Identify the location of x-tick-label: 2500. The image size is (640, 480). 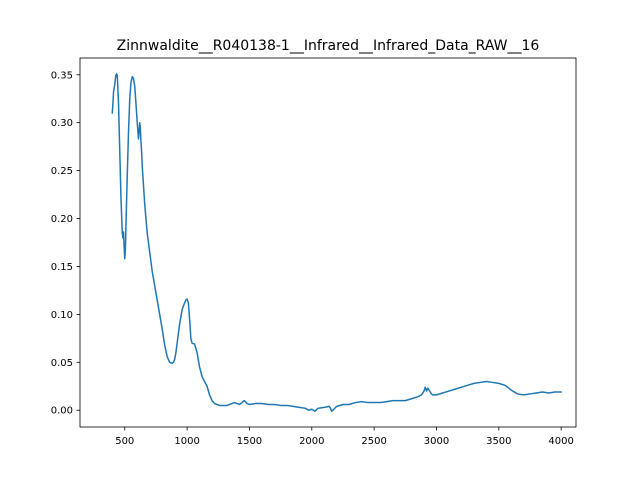
(373, 441).